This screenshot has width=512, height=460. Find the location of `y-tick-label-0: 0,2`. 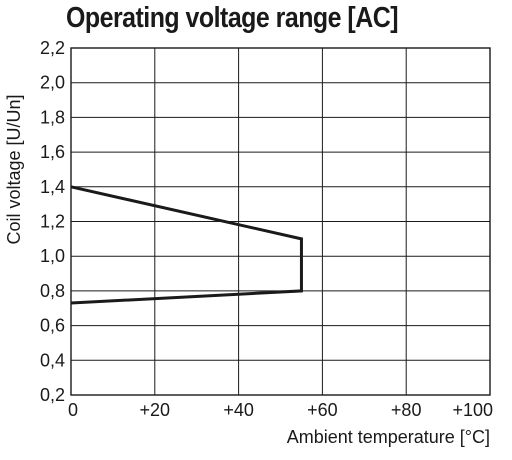

y-tick-label-0: 0,2 is located at coordinates (52, 395).